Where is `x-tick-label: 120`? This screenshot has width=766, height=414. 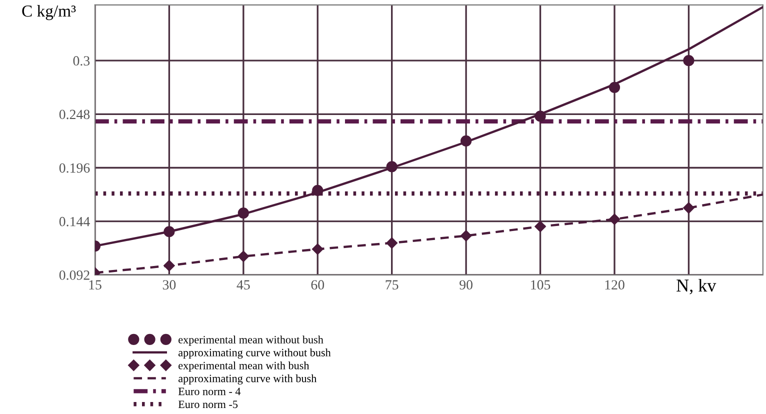
x-tick-label: 120 is located at coordinates (614, 285).